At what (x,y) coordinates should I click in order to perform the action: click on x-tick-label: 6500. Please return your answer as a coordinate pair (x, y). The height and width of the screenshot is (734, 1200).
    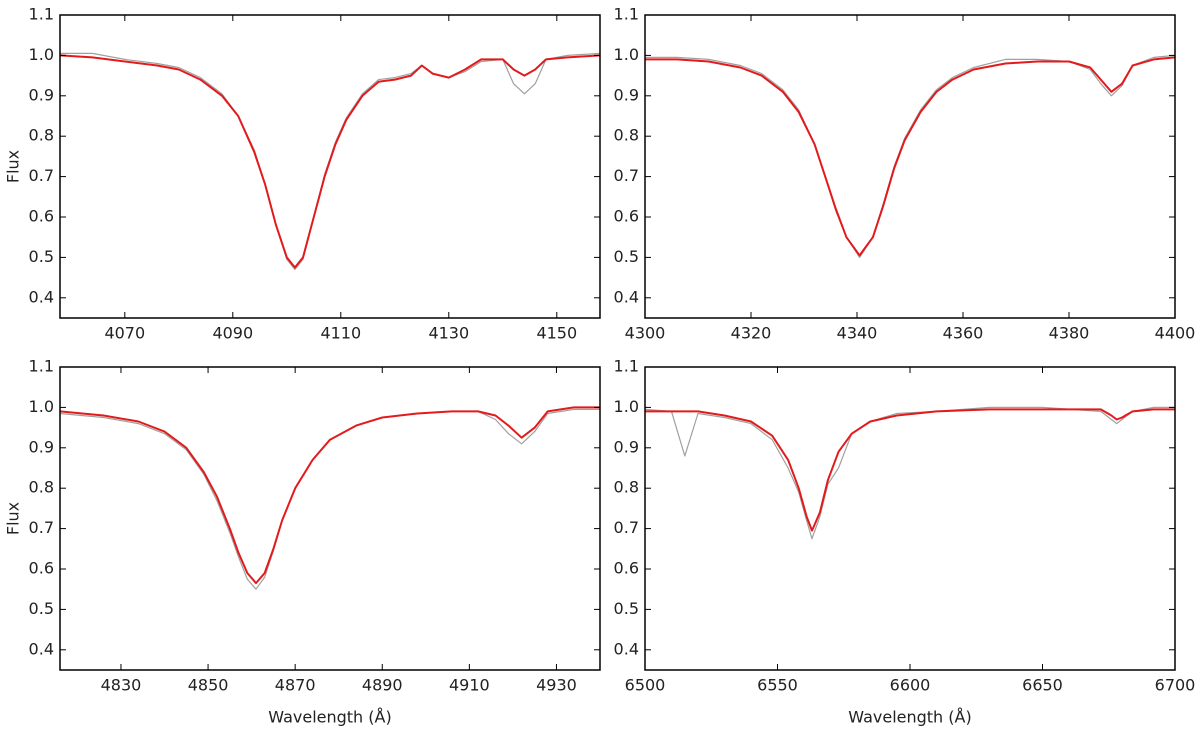
    Looking at the image, I should click on (645, 685).